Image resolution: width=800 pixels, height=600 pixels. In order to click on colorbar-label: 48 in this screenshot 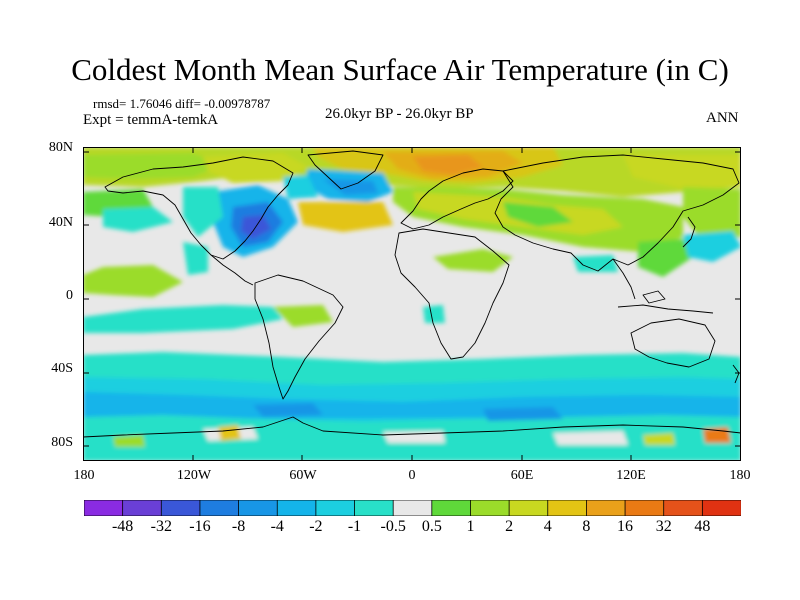, I will do `click(702, 526)`.